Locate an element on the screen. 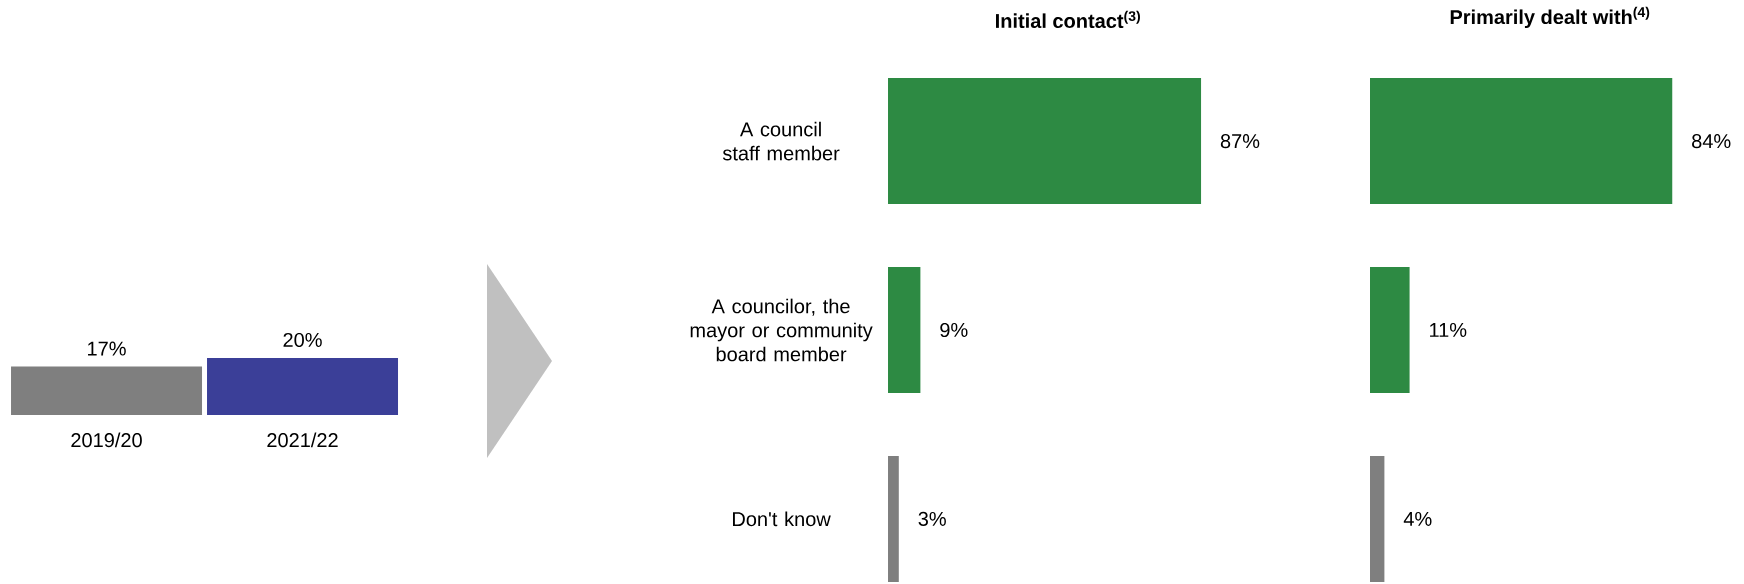 The width and height of the screenshot is (1744, 584). data-label: 9% is located at coordinates (954, 330).